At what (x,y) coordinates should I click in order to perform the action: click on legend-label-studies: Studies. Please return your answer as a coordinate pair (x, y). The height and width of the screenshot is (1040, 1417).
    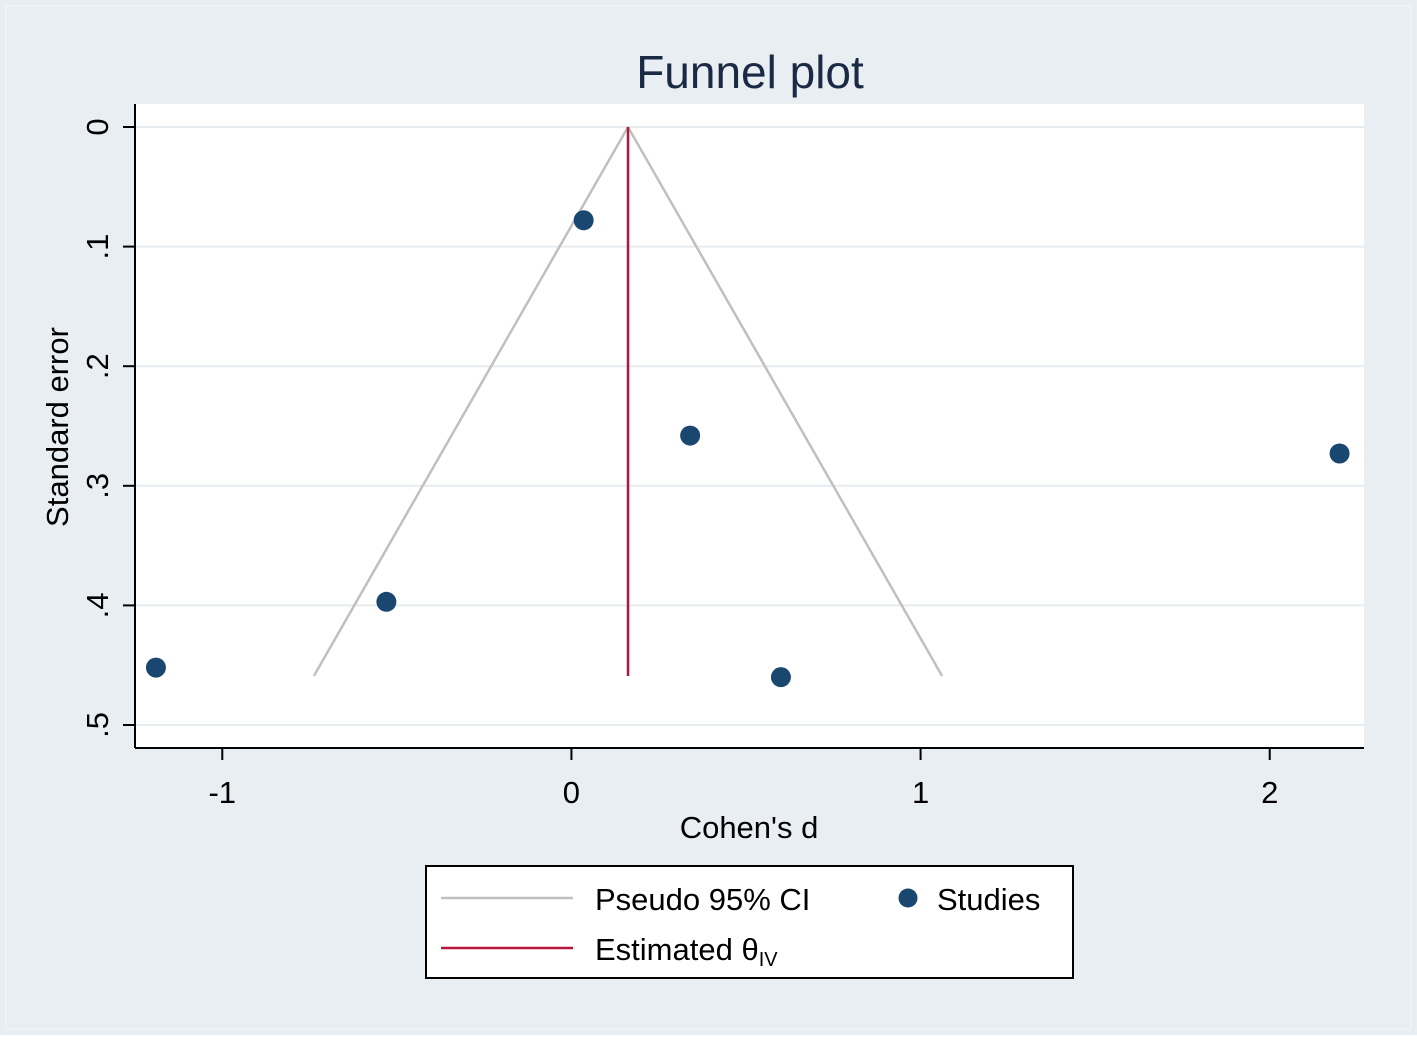
    Looking at the image, I should click on (988, 899).